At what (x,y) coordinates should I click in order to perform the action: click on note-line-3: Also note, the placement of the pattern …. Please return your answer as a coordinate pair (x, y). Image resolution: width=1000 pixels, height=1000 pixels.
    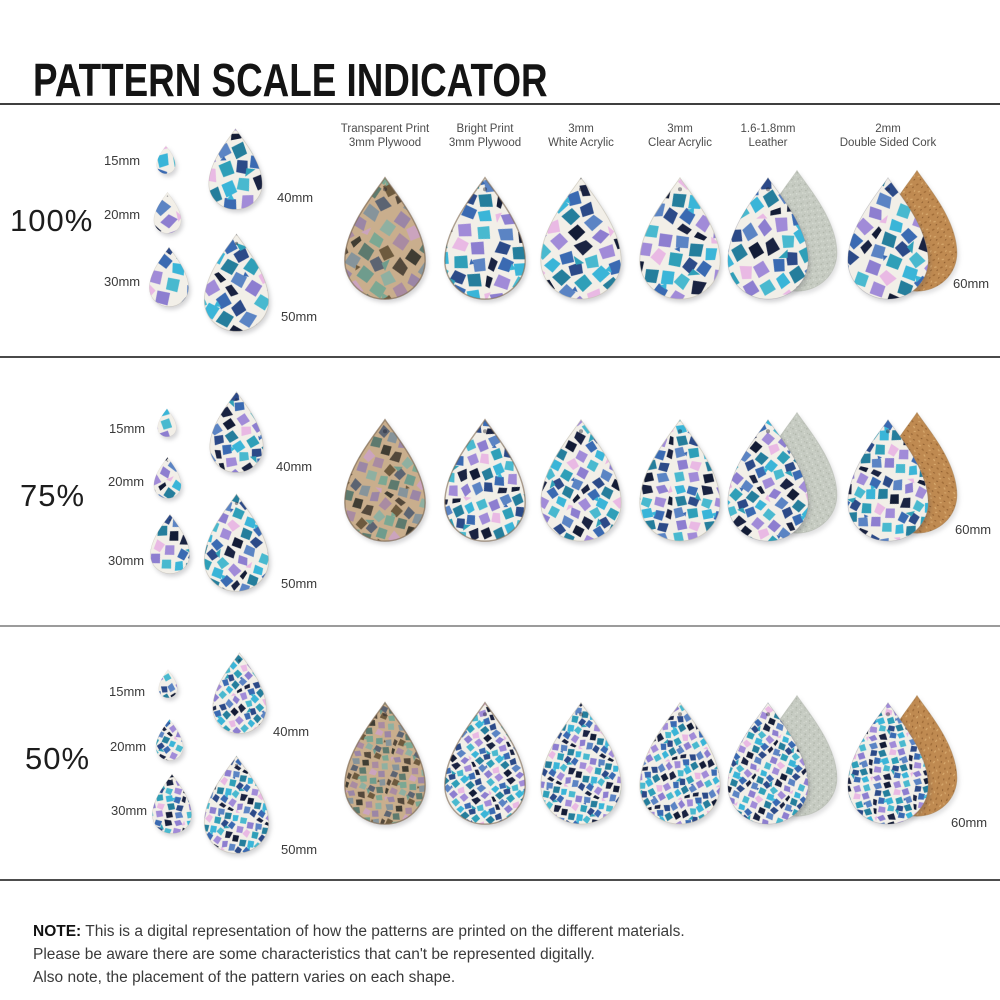
    Looking at the image, I should click on (244, 977).